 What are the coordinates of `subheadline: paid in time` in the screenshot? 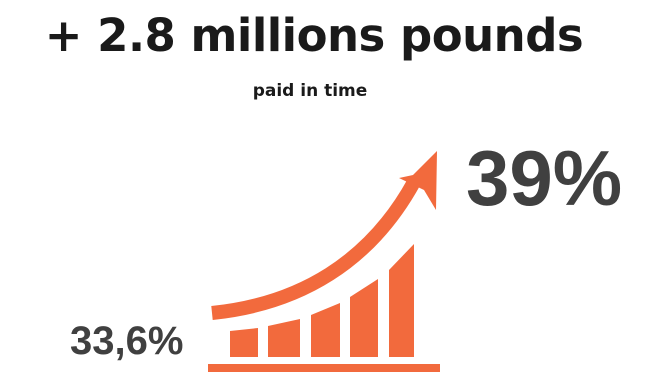 It's located at (310, 91).